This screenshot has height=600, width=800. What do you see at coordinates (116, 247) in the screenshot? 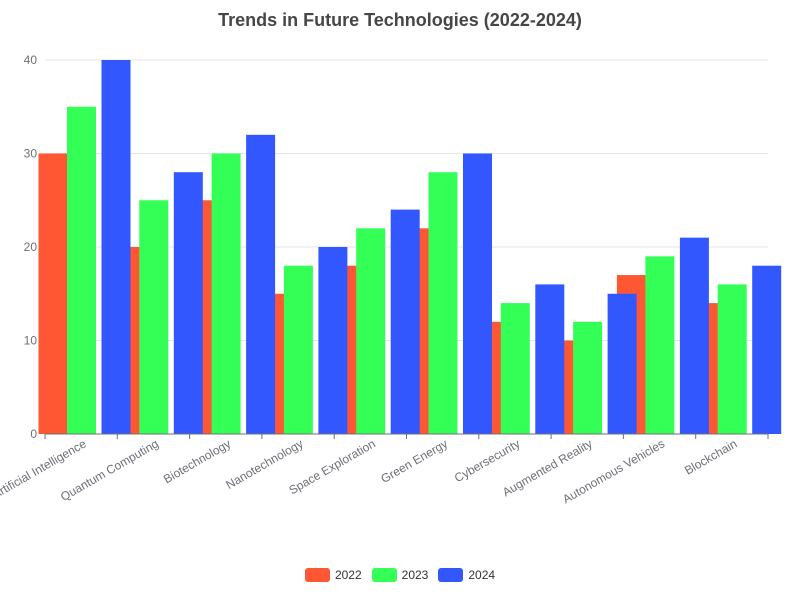
I see `bar-2024-artificial-intelligence` at bounding box center [116, 247].